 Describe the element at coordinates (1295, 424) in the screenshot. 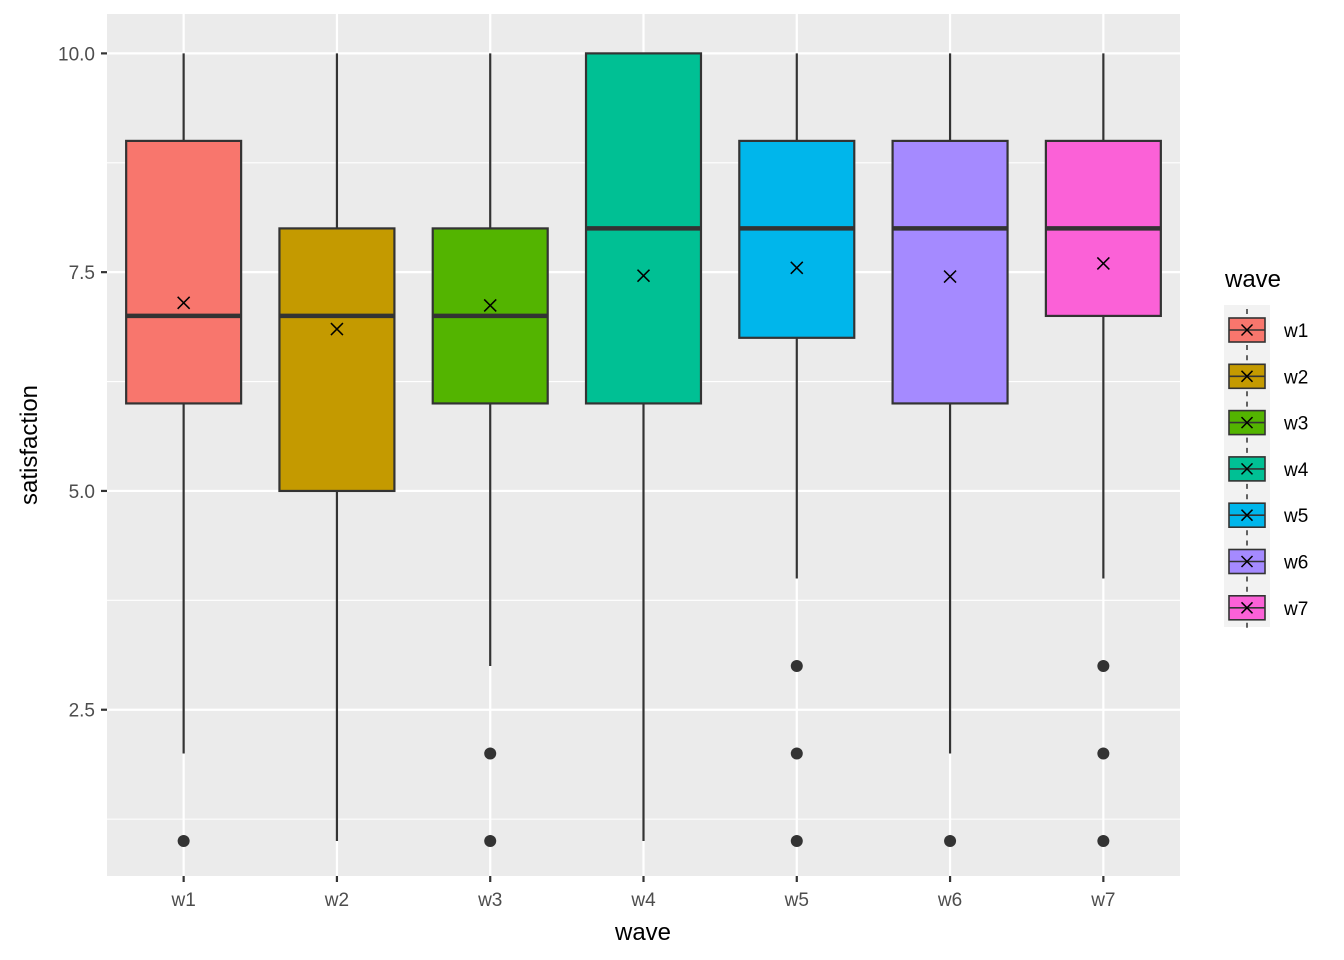

I see `legend-label: w3` at that location.